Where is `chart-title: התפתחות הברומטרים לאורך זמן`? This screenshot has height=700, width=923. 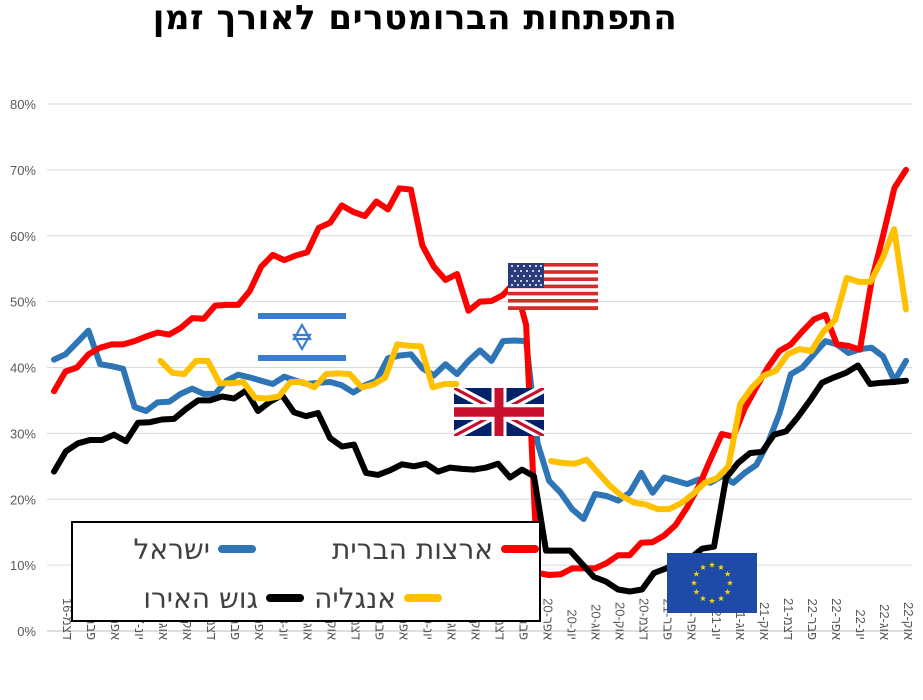 chart-title: התפתחות הברומטרים לאורך זמן is located at coordinates (415, 19).